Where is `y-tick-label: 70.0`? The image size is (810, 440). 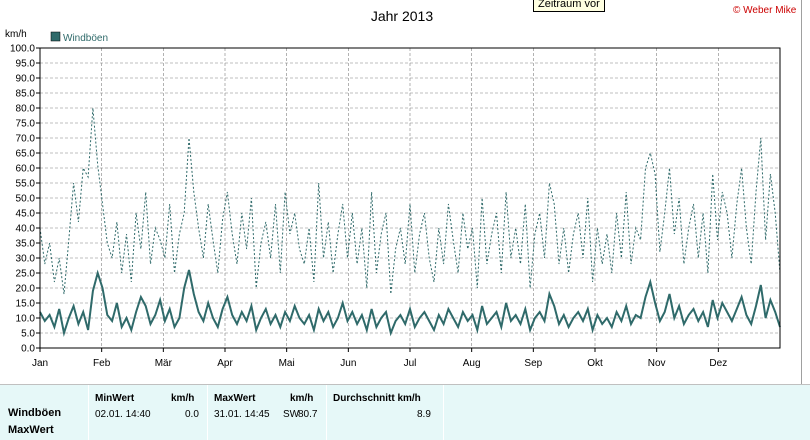 y-tick-label: 70.0 is located at coordinates (26, 139).